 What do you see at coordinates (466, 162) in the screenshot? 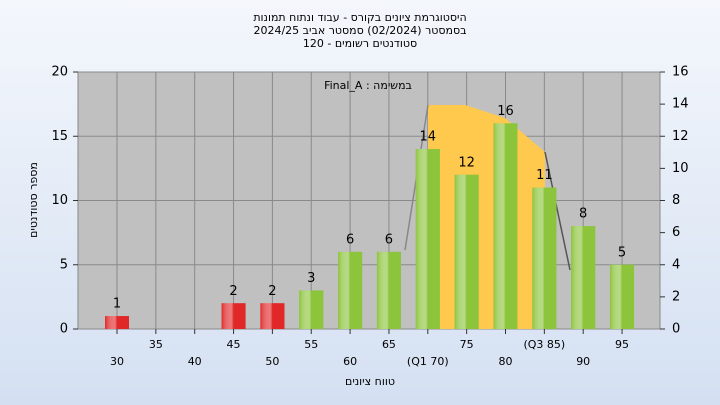
I see `data-label: 12` at bounding box center [466, 162].